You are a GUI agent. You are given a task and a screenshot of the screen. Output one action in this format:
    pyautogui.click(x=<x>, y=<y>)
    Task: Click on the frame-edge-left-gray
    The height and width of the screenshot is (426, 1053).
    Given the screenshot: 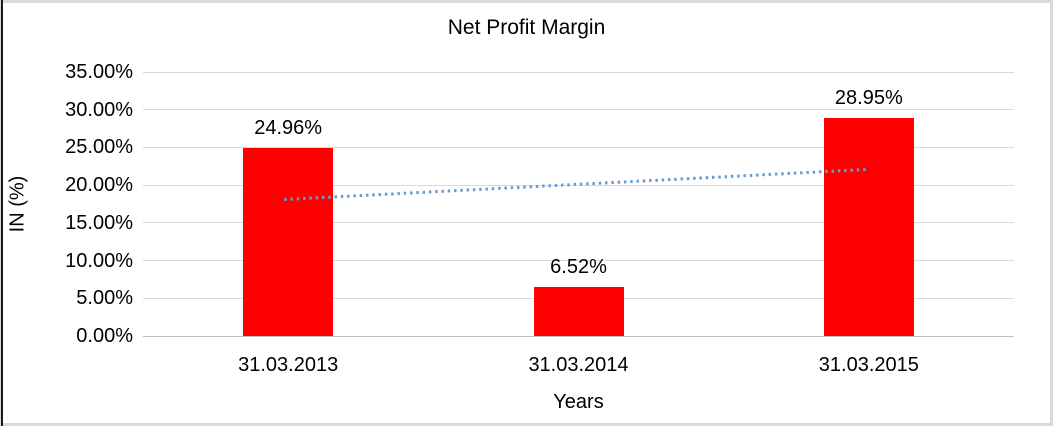 What is the action you would take?
    pyautogui.click(x=0, y=213)
    